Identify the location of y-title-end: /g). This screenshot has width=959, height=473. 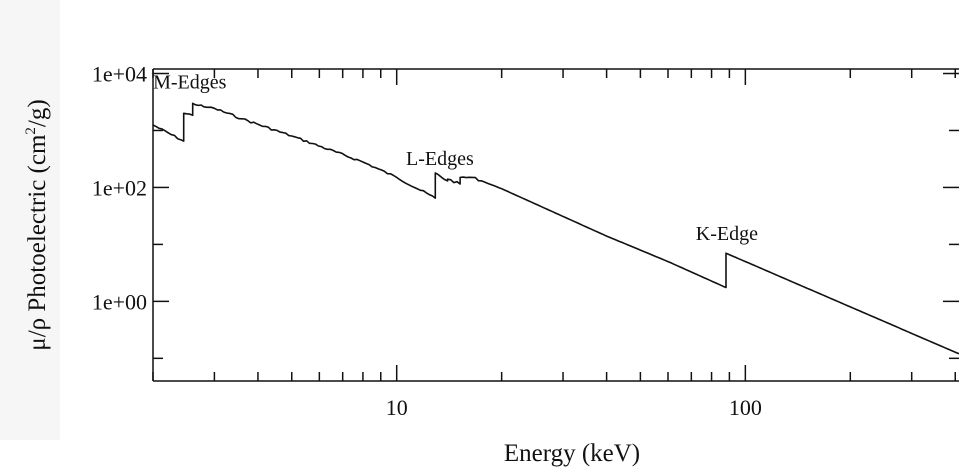
(37, 113).